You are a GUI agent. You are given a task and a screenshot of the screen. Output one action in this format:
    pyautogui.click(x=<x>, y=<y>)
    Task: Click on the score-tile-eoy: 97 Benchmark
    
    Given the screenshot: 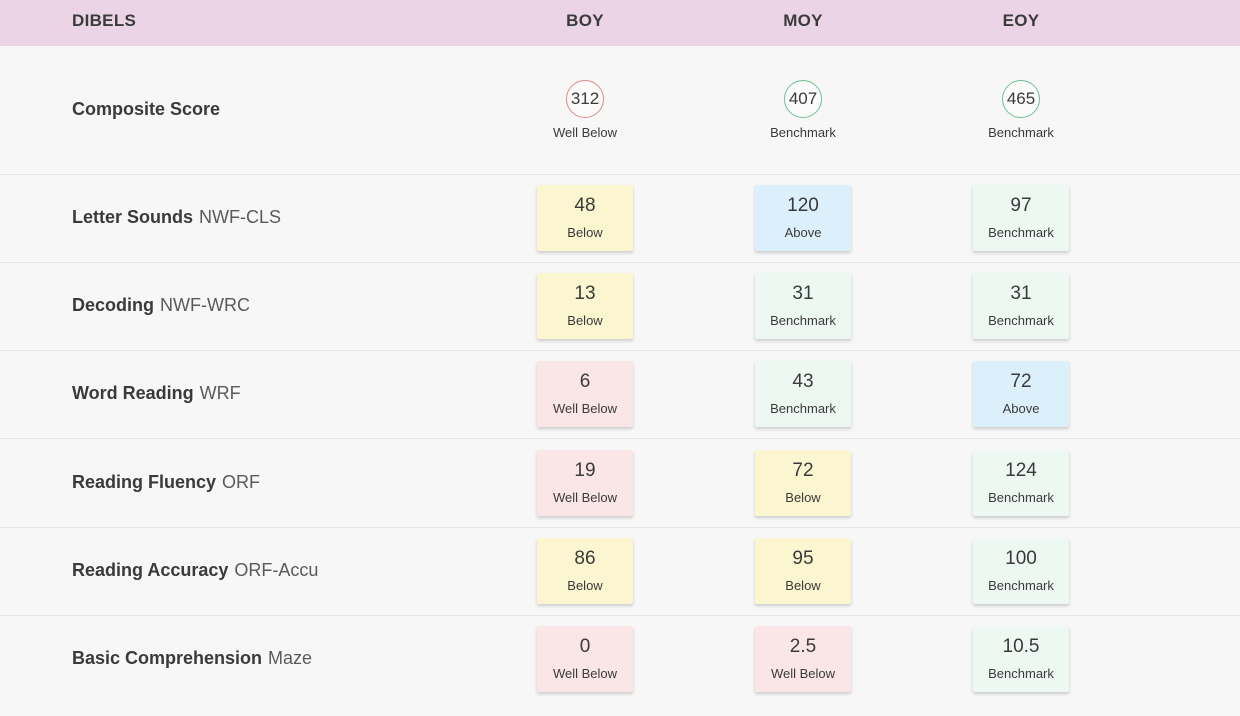 What is the action you would take?
    pyautogui.click(x=1021, y=218)
    